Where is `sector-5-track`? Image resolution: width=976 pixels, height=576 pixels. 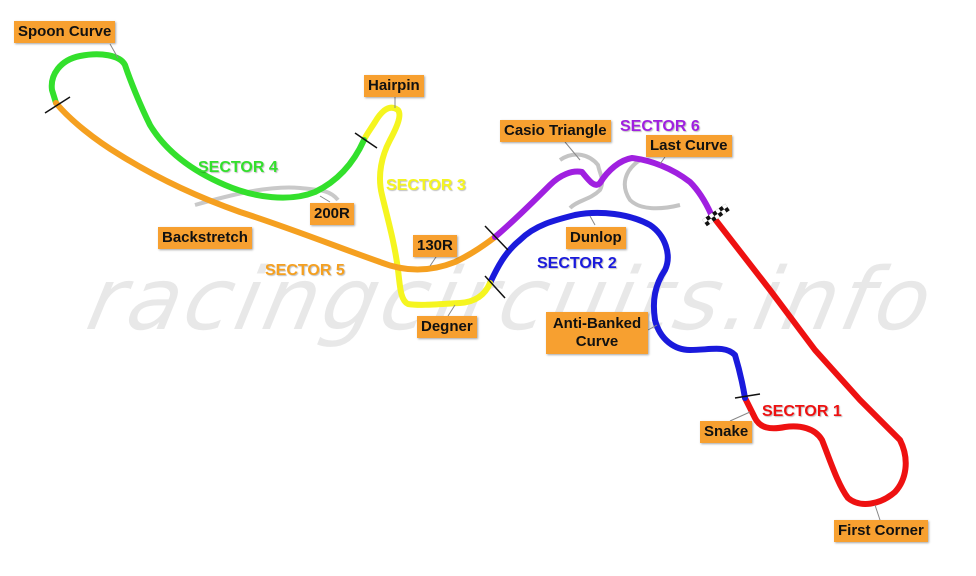
sector-5-track is located at coordinates (275, 186).